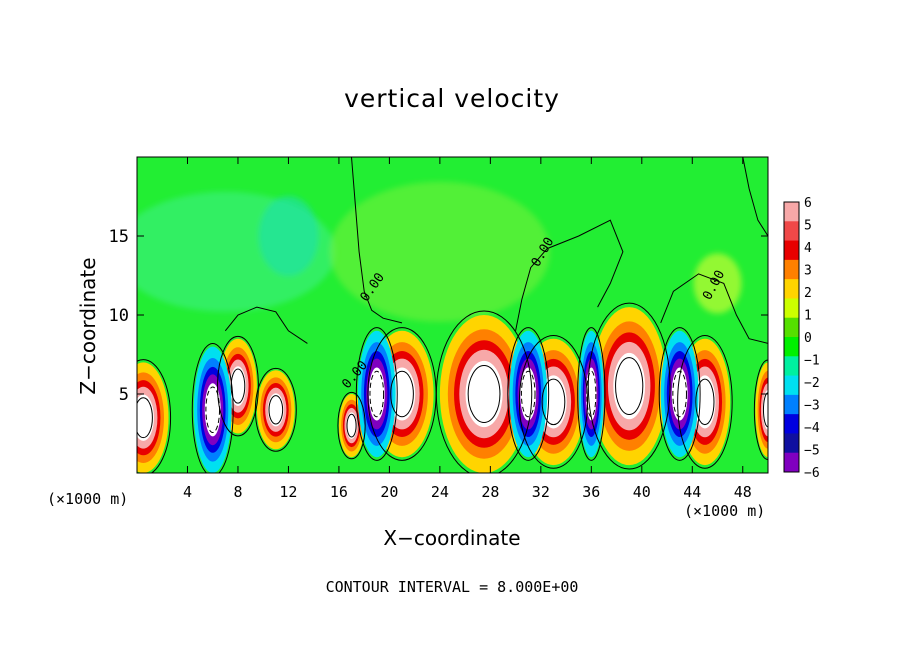 This screenshot has width=904, height=654. Describe the element at coordinates (187, 492) in the screenshot. I see `x-tick-label: 4` at that location.